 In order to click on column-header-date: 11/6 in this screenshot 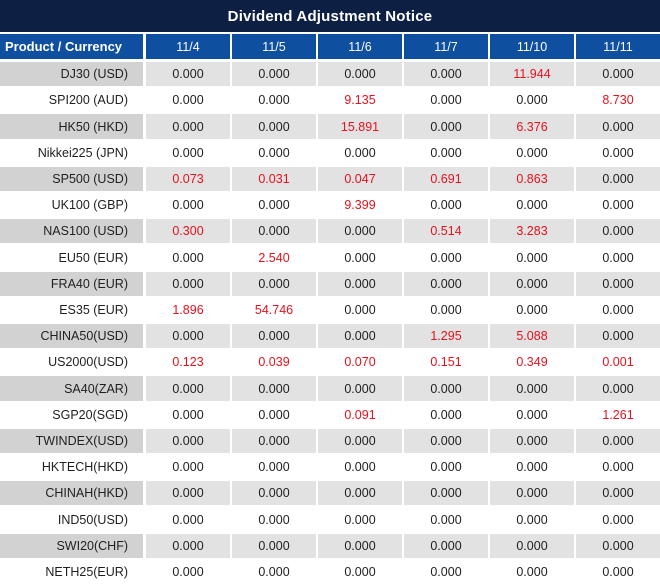, I will do `click(361, 46)`.